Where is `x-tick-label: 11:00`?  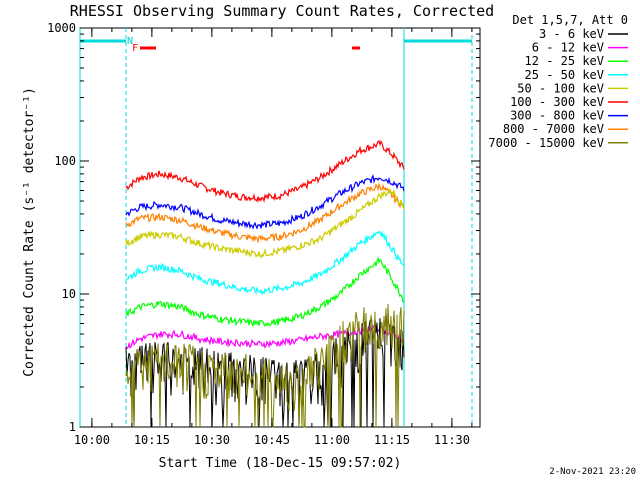 x-tick-label: 11:00 is located at coordinates (332, 440).